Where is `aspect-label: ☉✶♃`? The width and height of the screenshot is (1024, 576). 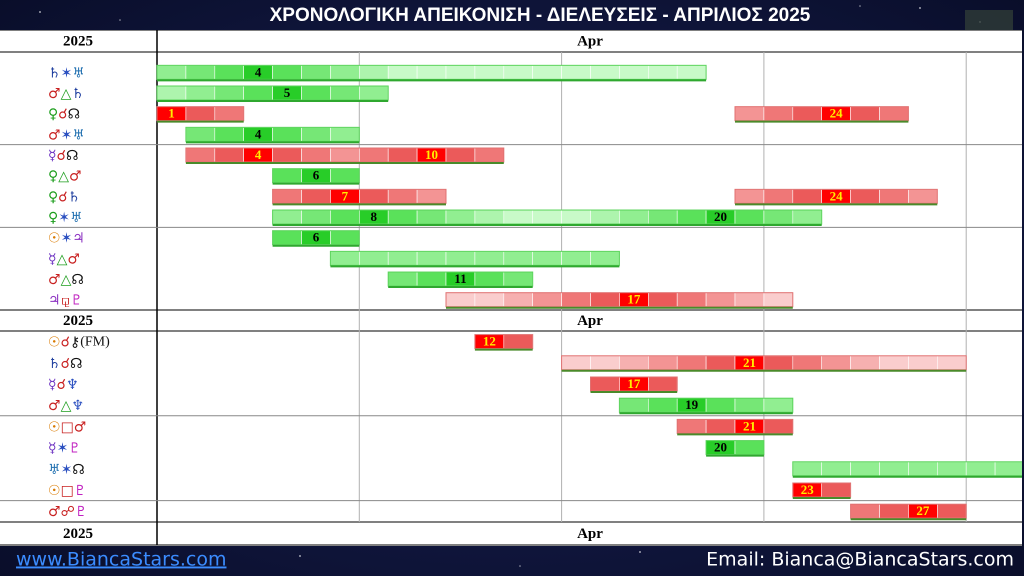 aspect-label: ☉✶♃ is located at coordinates (66, 239).